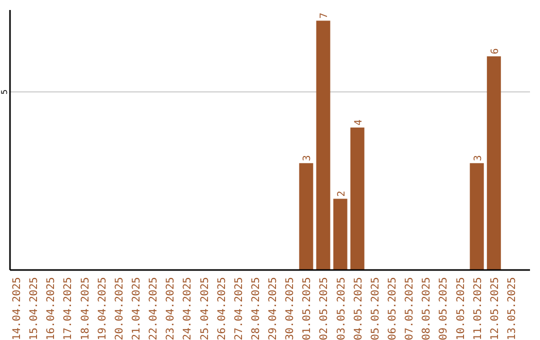 This screenshot has width=540, height=340. What do you see at coordinates (290, 308) in the screenshot?
I see `x-tick-label: 30.04.2025` at bounding box center [290, 308].